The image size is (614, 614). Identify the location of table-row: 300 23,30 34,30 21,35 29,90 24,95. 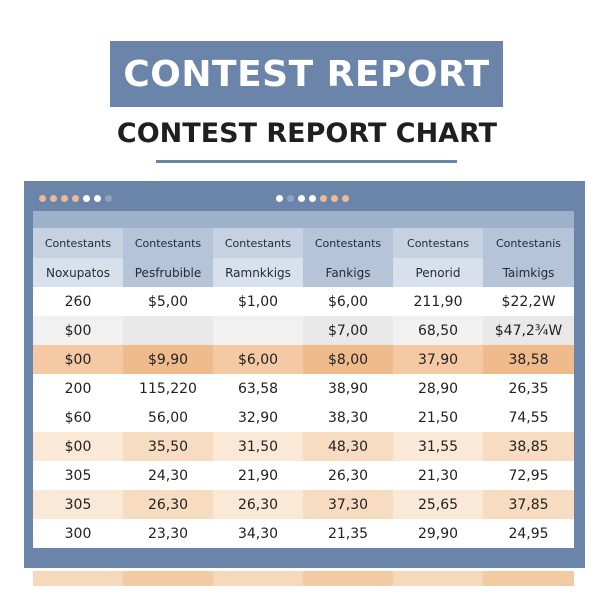
(303, 533).